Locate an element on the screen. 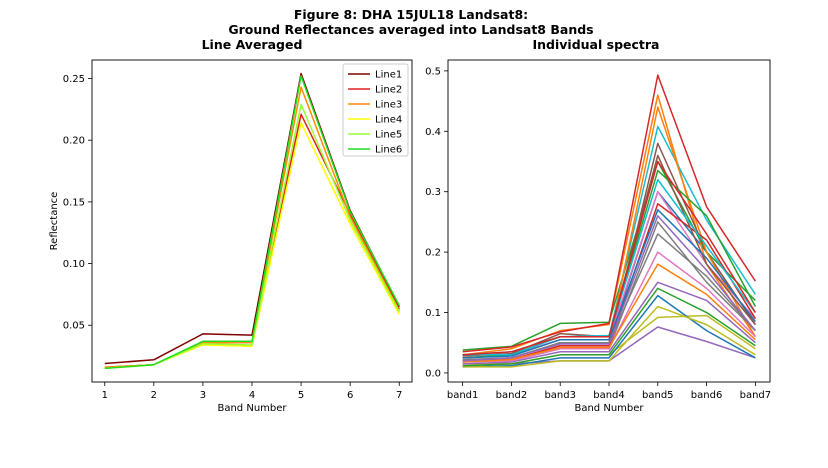 Image resolution: width=828 pixels, height=468 pixels. chart-right-x-ticks: band1 band2 band3 band4 band5 band6 band7 is located at coordinates (609, 391).